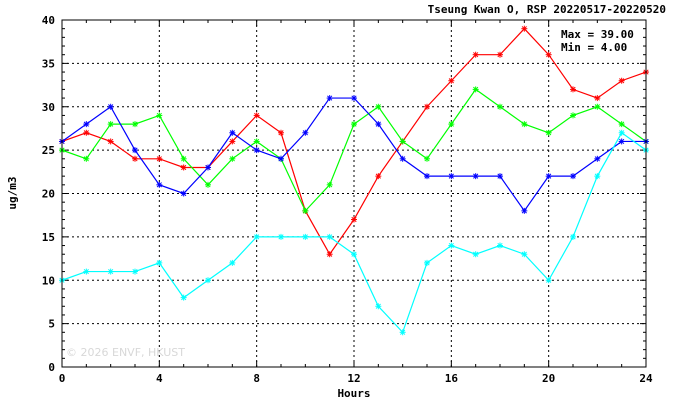 This screenshot has width=674, height=409. What do you see at coordinates (48, 194) in the screenshot?
I see `y-tick-labels: 0 5 10 15 20 25 30 35 40` at bounding box center [48, 194].